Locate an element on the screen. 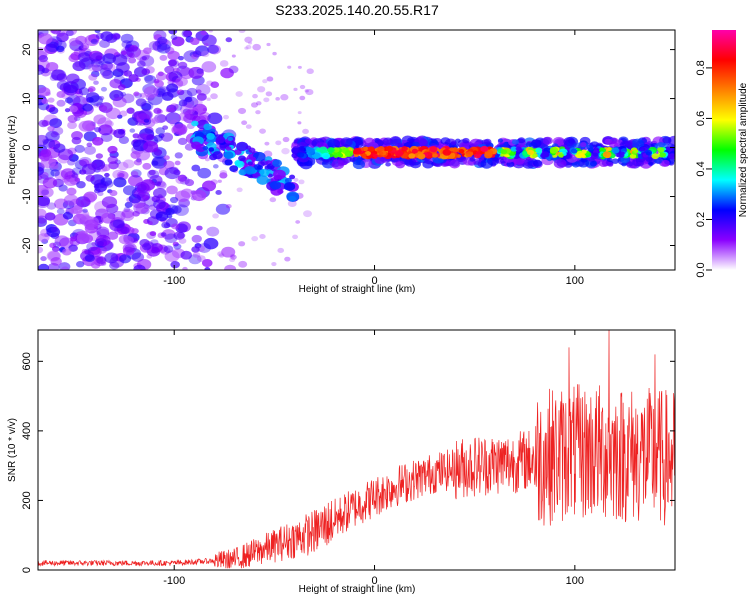  snr-x-tick-label: 0 is located at coordinates (374, 581).